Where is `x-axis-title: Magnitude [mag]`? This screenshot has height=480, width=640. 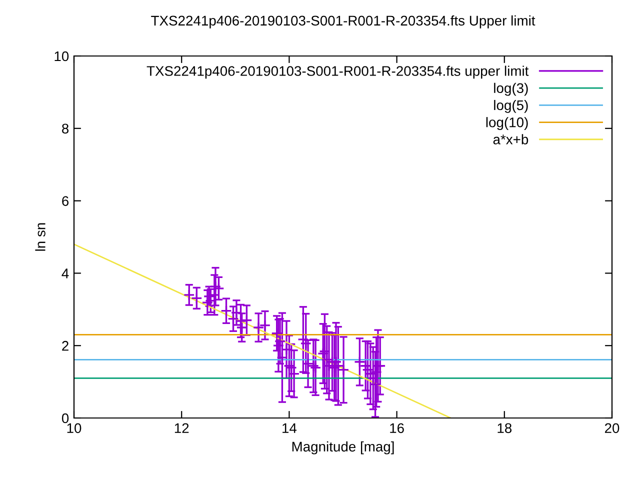
x-axis-title: Magnitude [mag] is located at coordinates (343, 447).